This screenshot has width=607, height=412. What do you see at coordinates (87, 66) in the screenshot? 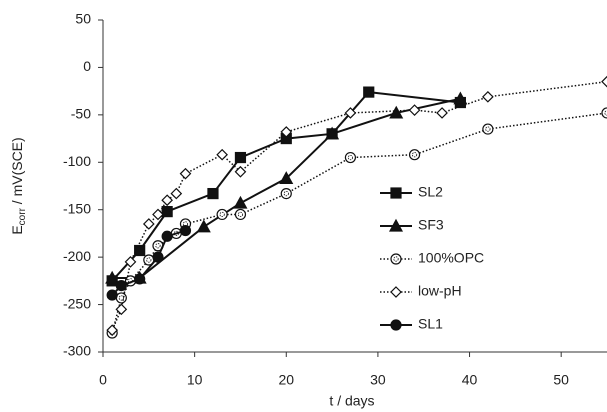
I see `y-tick-label: 0` at bounding box center [87, 66].